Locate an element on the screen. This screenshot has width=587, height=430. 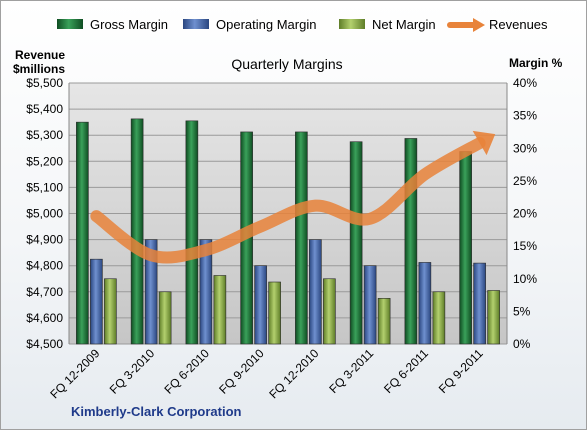
y-right-tick-label: 15% is located at coordinates (525, 246).